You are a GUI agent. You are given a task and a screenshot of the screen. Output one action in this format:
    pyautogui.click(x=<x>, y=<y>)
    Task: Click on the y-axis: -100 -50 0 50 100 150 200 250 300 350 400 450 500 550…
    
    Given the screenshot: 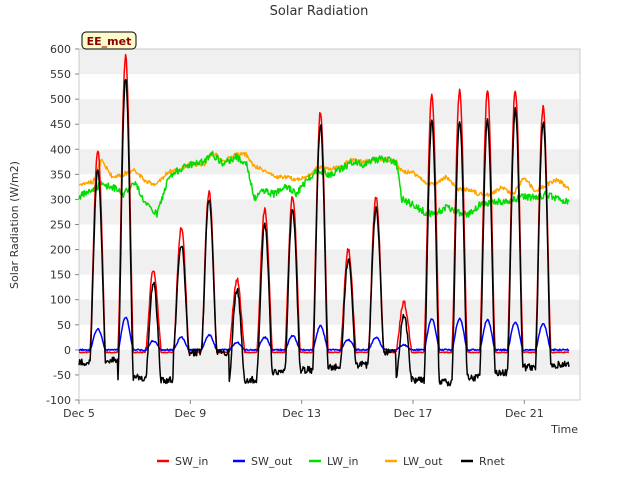 What is the action you would take?
    pyautogui.click(x=62, y=225)
    